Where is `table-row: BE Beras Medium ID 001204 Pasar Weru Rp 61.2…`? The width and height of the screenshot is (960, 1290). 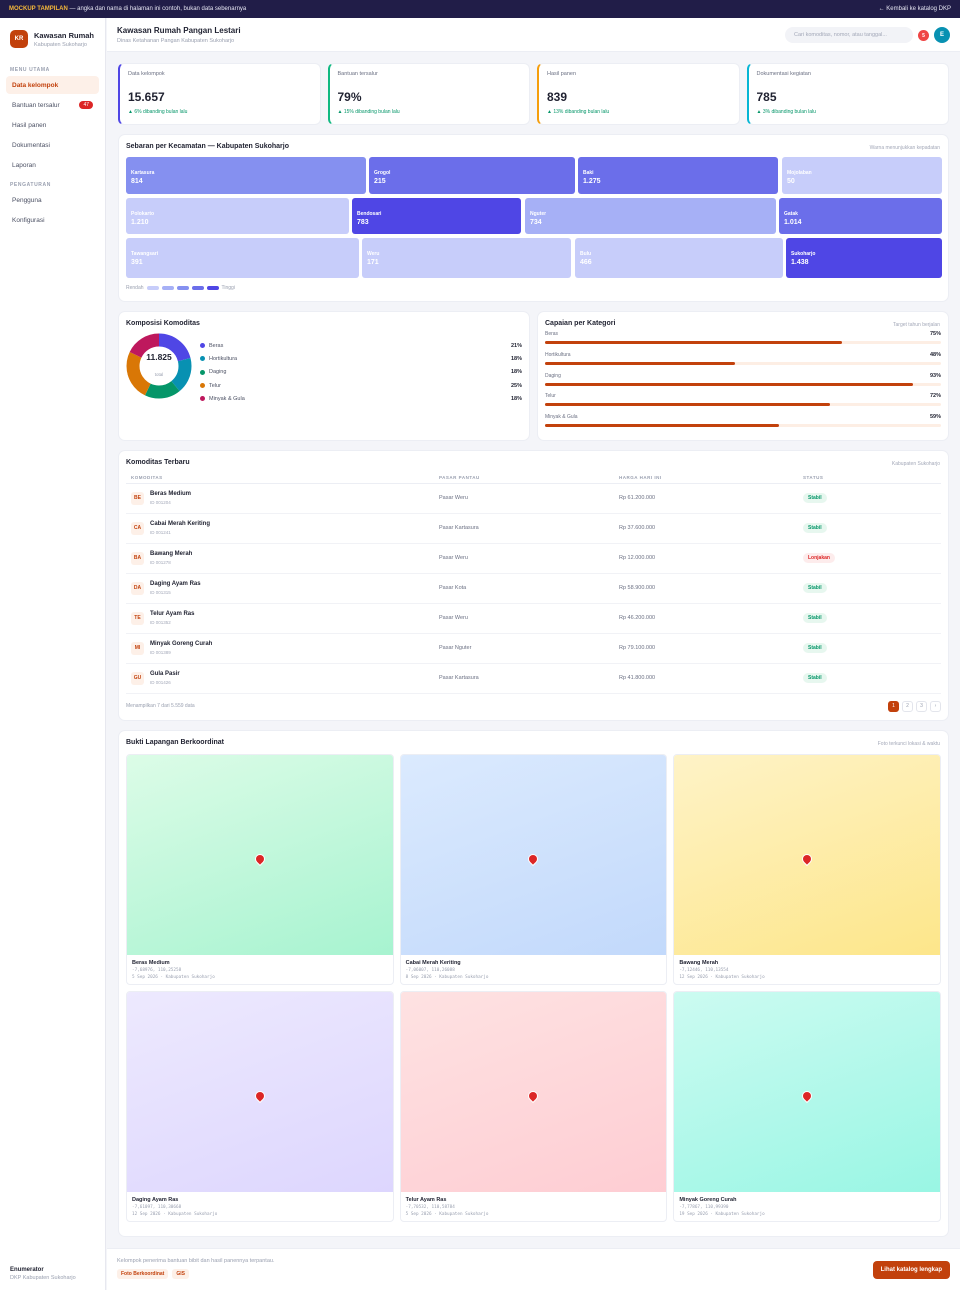 table-row: BE Beras Medium ID 001204 Pasar Weru Rp 61.2… is located at coordinates (533, 498).